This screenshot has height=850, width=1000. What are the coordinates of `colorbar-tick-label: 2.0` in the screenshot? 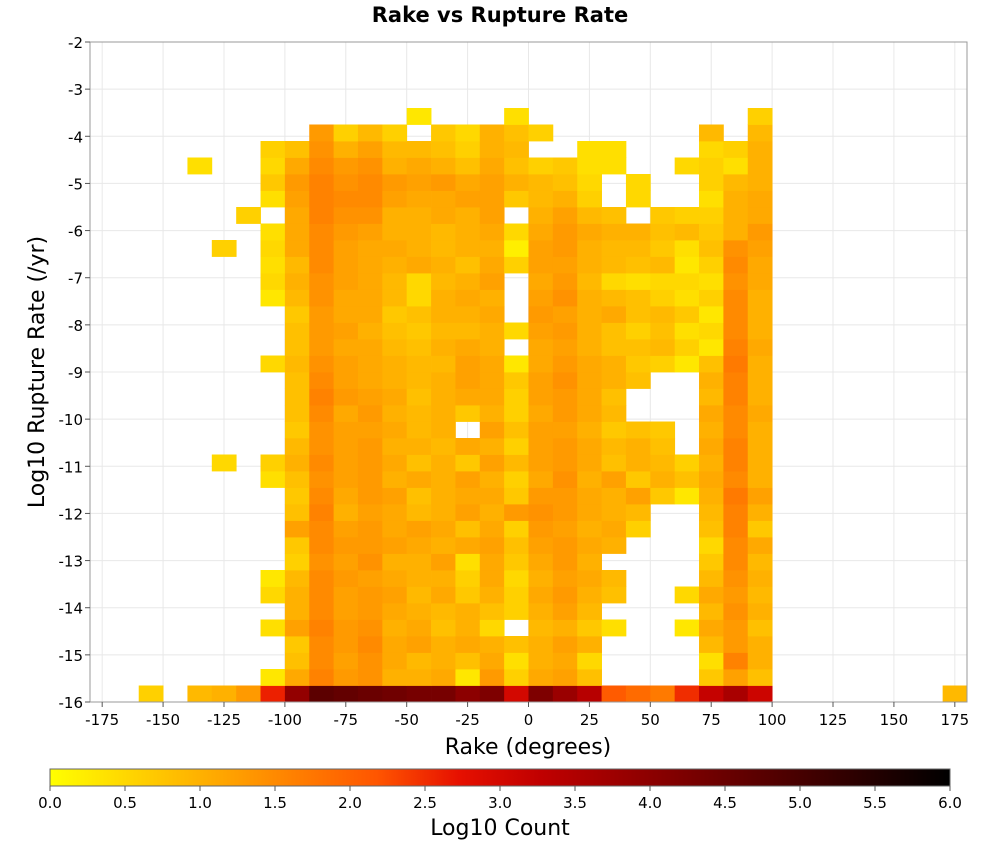 It's located at (350, 803).